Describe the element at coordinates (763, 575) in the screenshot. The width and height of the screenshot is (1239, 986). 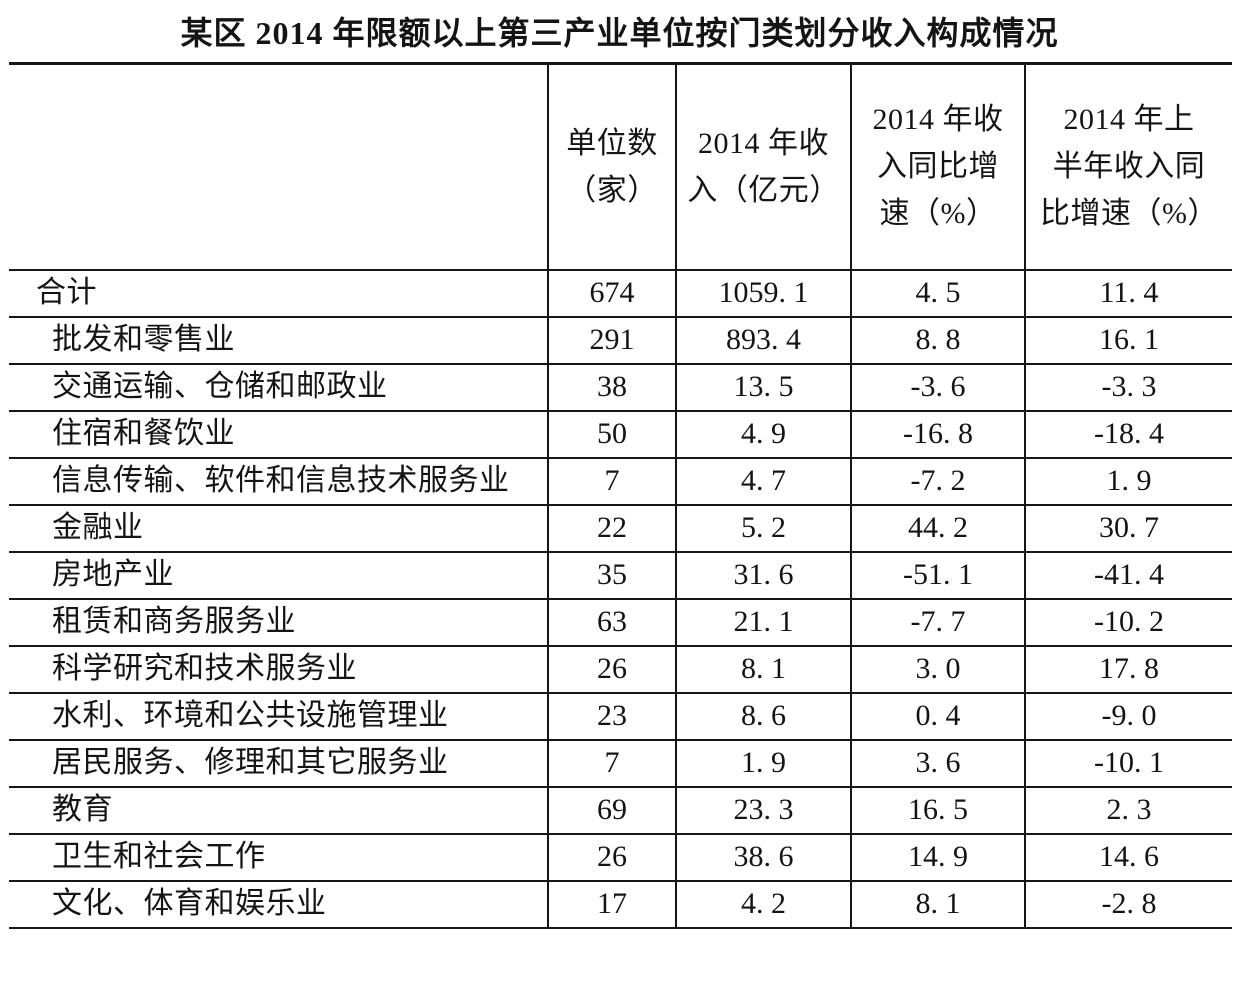
I see `income-cell: 31. 6` at that location.